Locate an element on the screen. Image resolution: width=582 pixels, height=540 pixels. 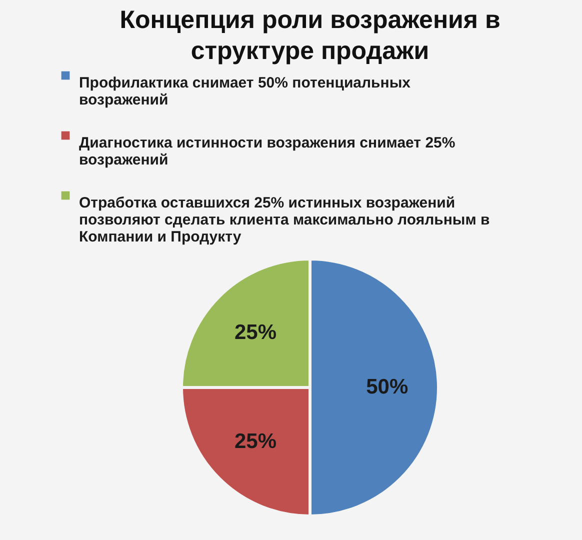
legend-label: Отработка оставшихся 25% истинных возражений позволяют сделать клиента максимально лояльным в Компании и Продукту is located at coordinates (284, 220).